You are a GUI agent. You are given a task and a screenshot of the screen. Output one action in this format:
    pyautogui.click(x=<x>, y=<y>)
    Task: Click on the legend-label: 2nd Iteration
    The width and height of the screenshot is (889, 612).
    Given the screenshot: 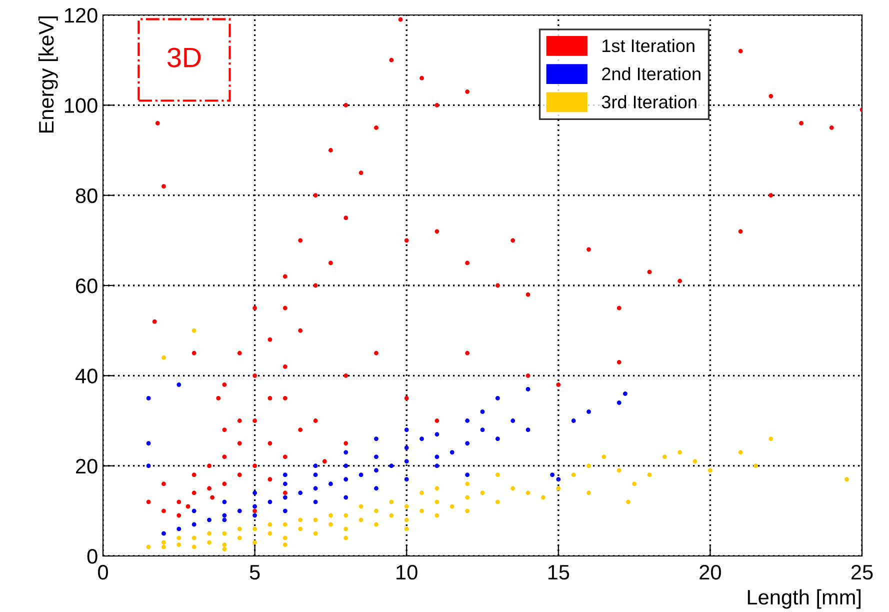 What is the action you would take?
    pyautogui.click(x=651, y=73)
    